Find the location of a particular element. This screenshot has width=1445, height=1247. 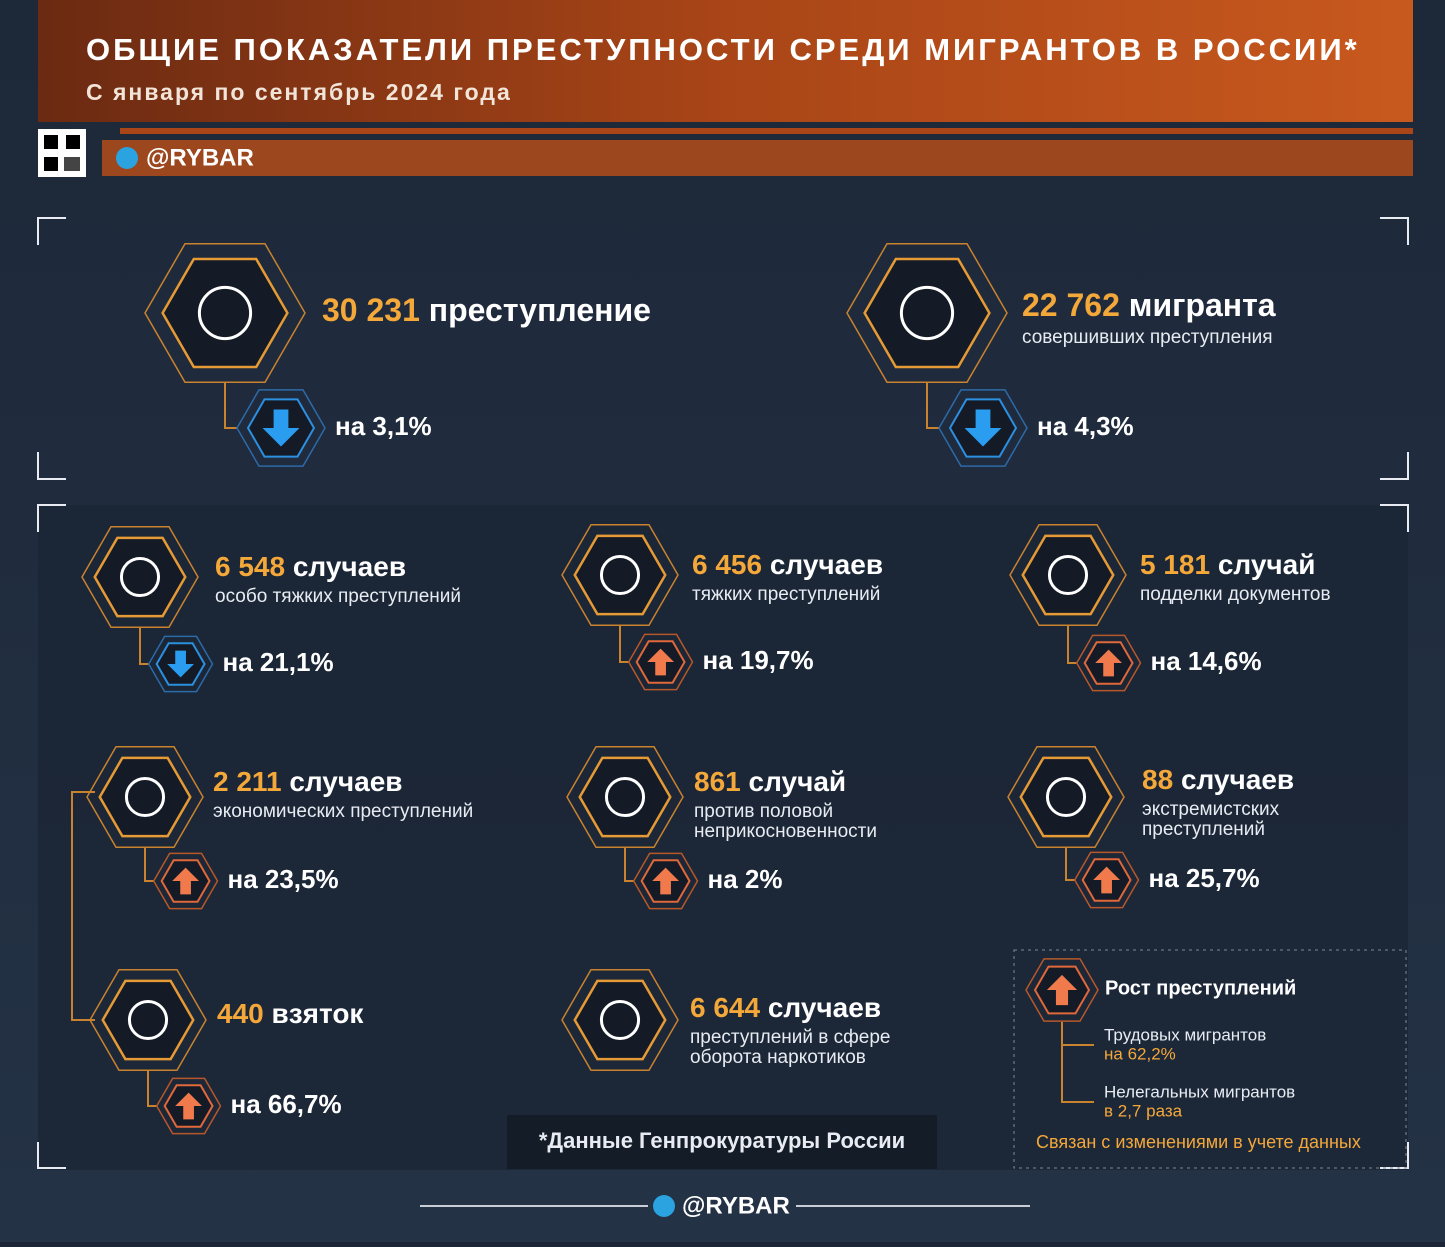

stat-value: 2 211 случаев is located at coordinates (308, 781).